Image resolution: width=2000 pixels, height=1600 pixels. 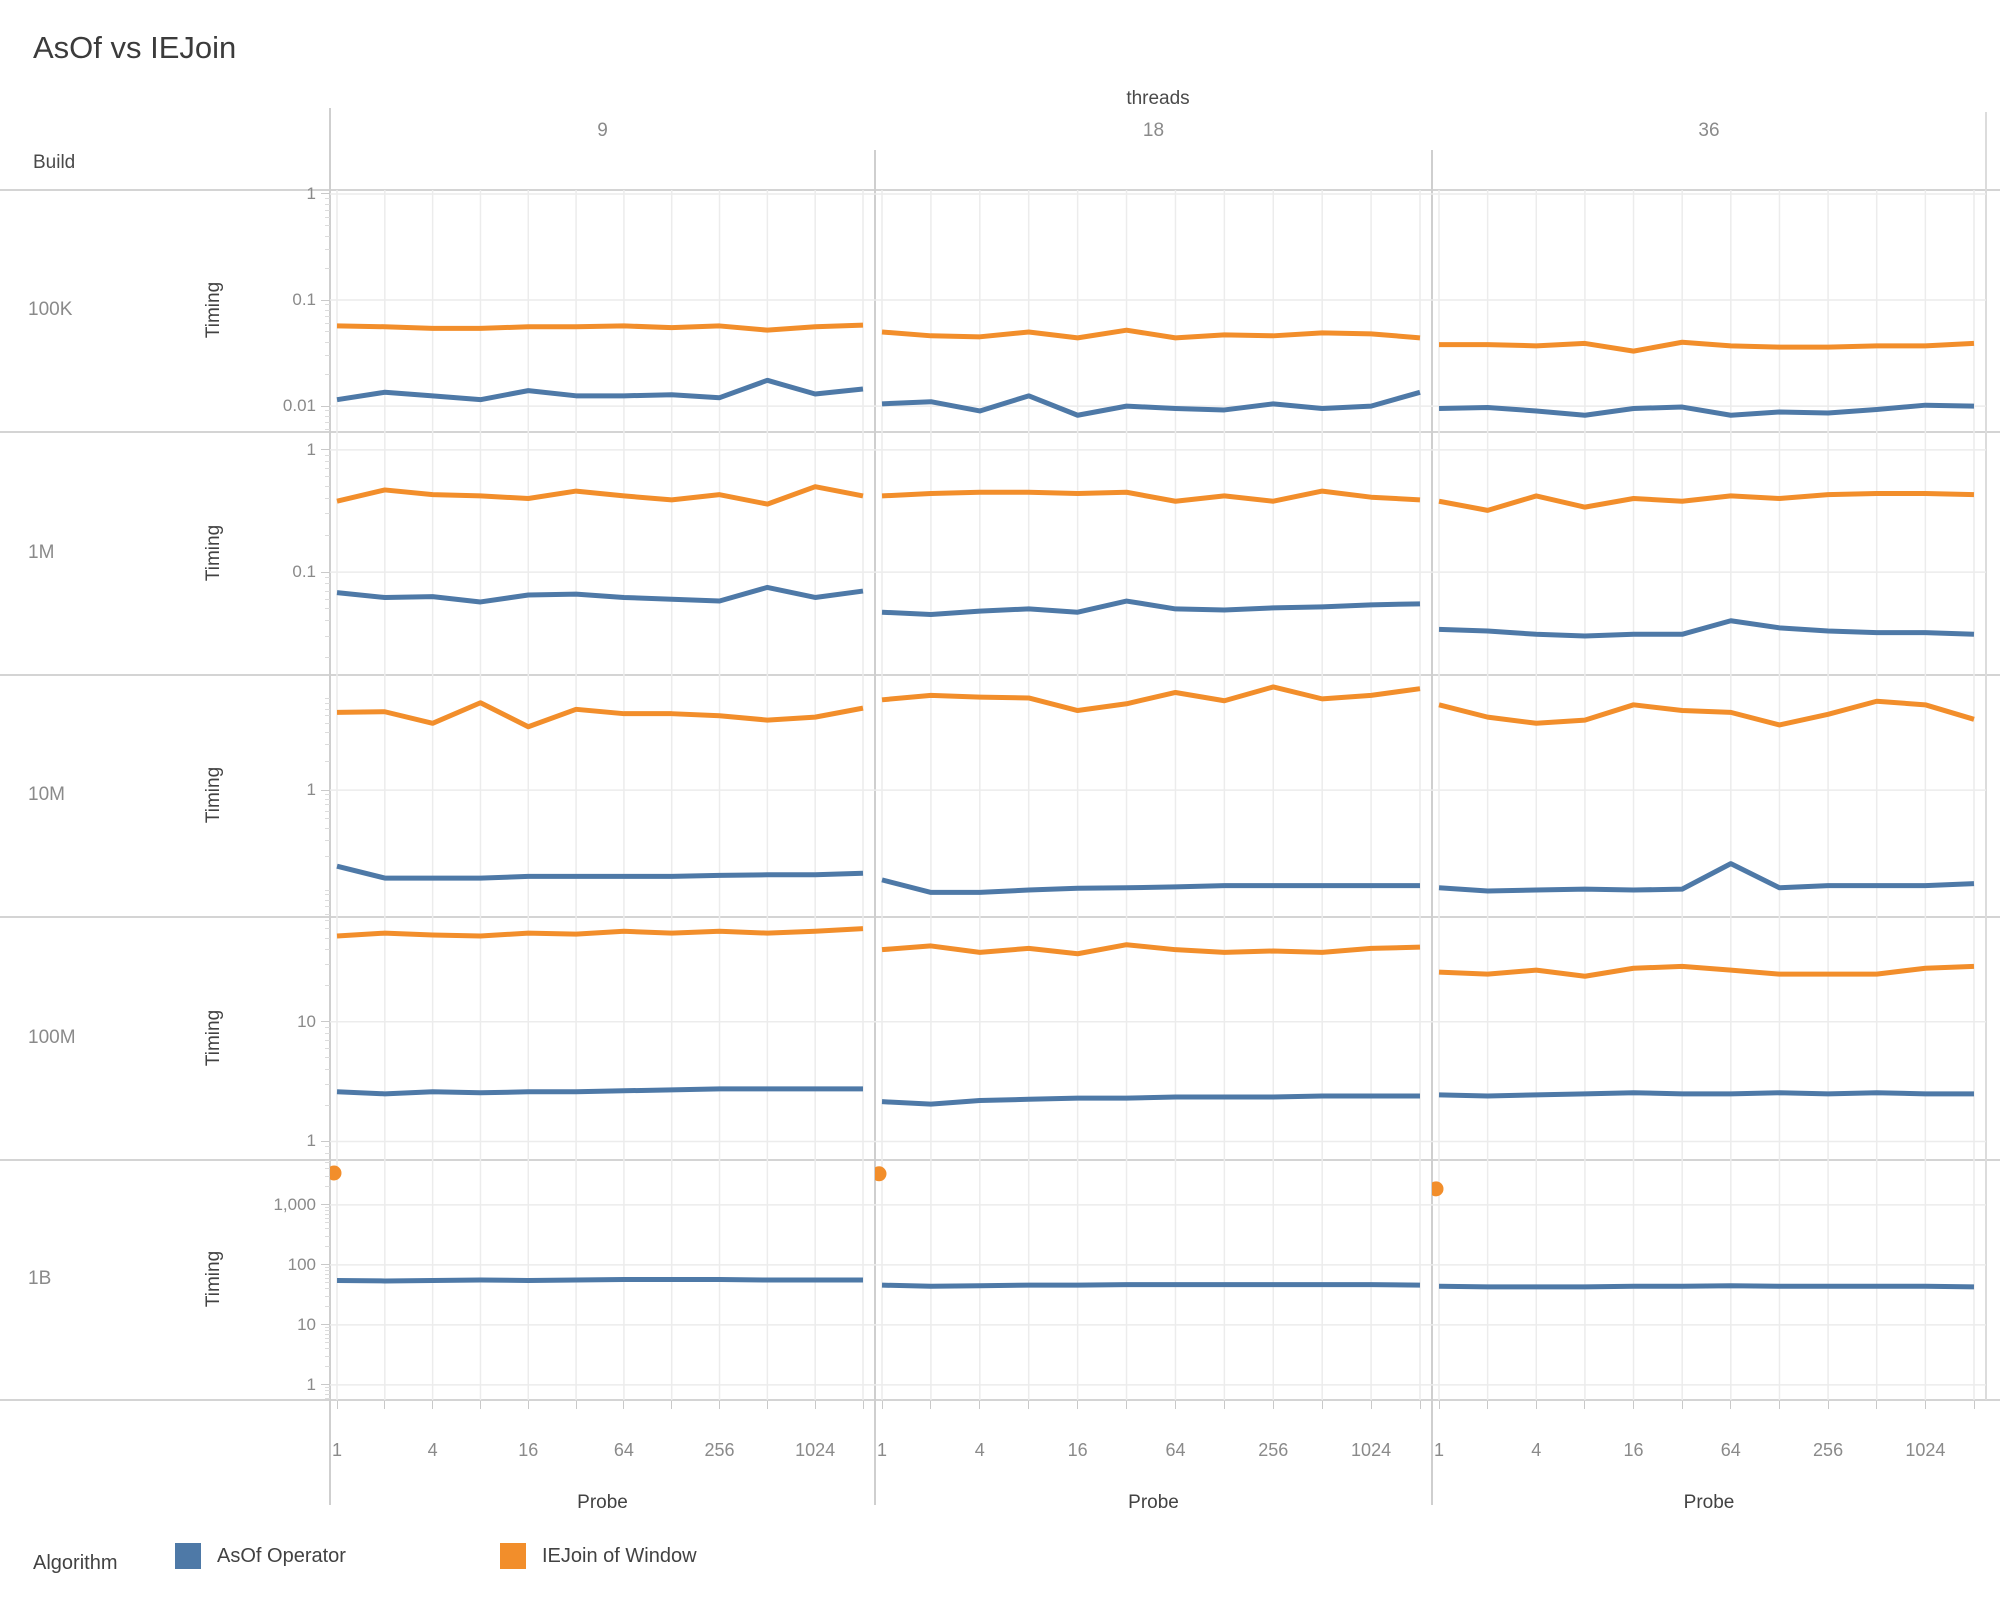 What do you see at coordinates (304, 300) in the screenshot?
I see `y-tick-label: 0.1` at bounding box center [304, 300].